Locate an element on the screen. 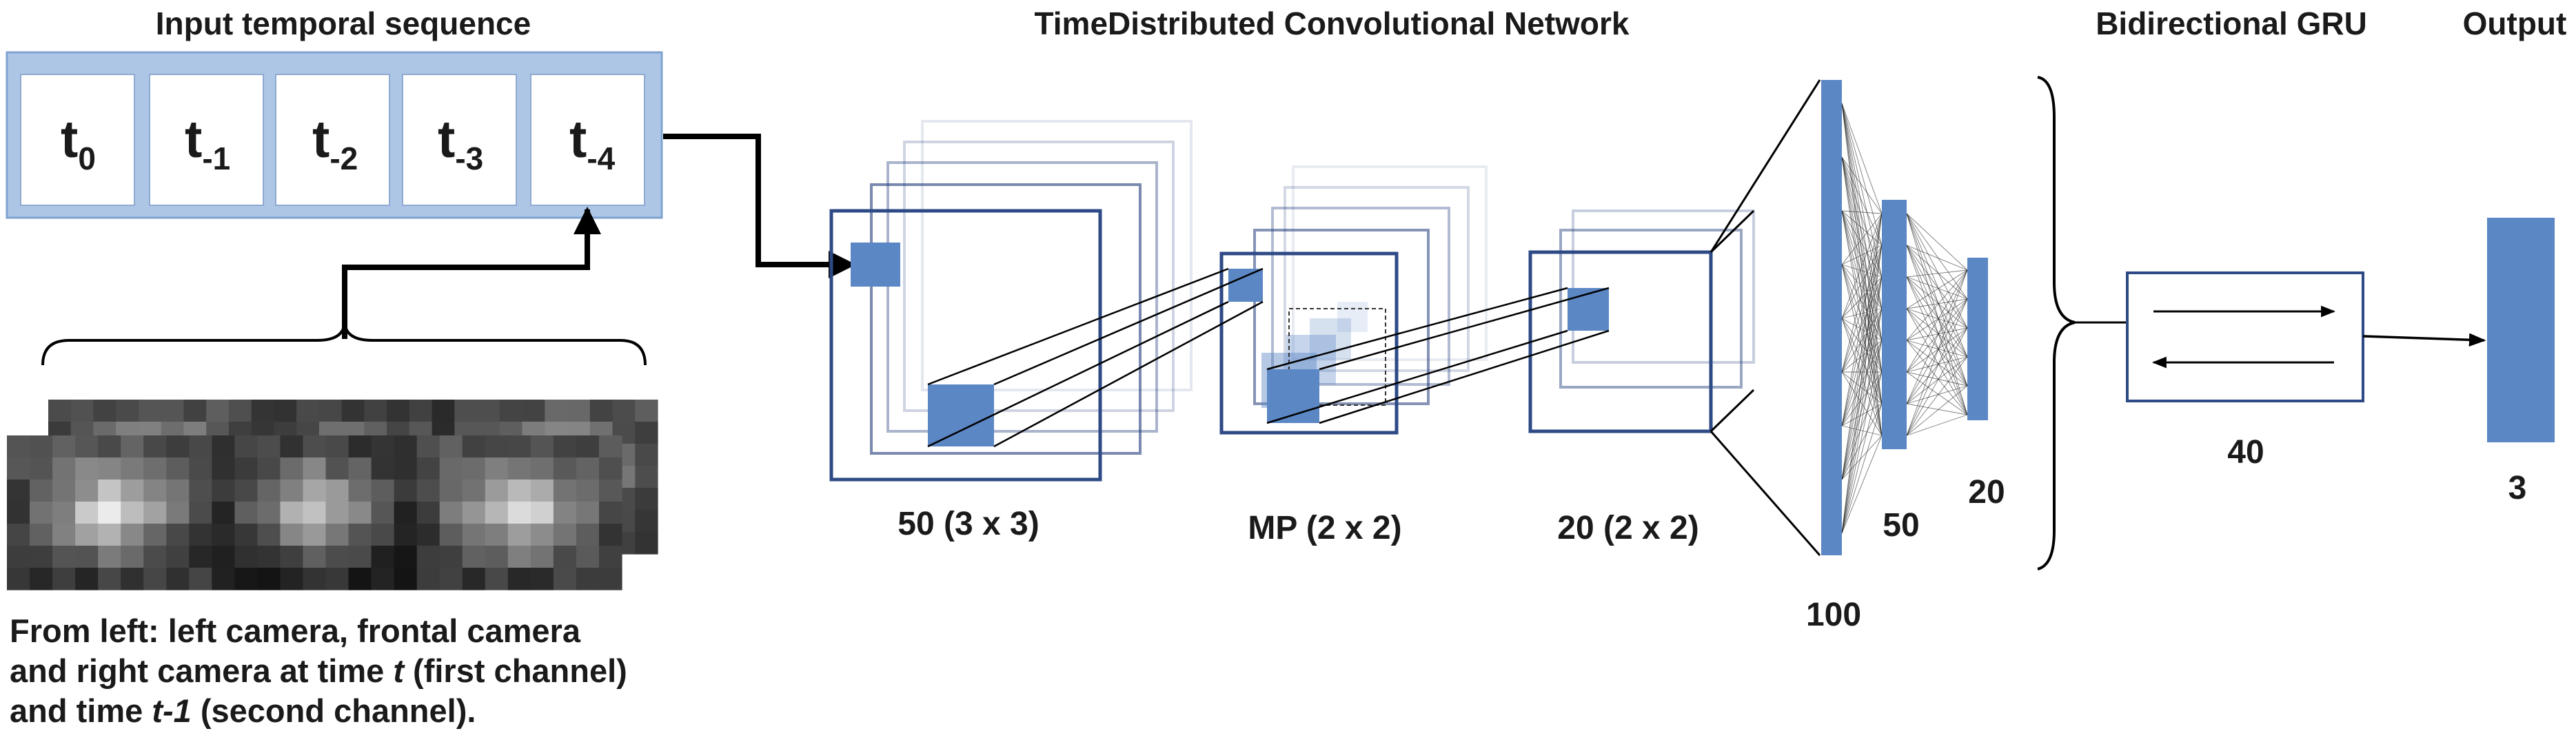  camera-to-input-arrow is located at coordinates (471, 273).